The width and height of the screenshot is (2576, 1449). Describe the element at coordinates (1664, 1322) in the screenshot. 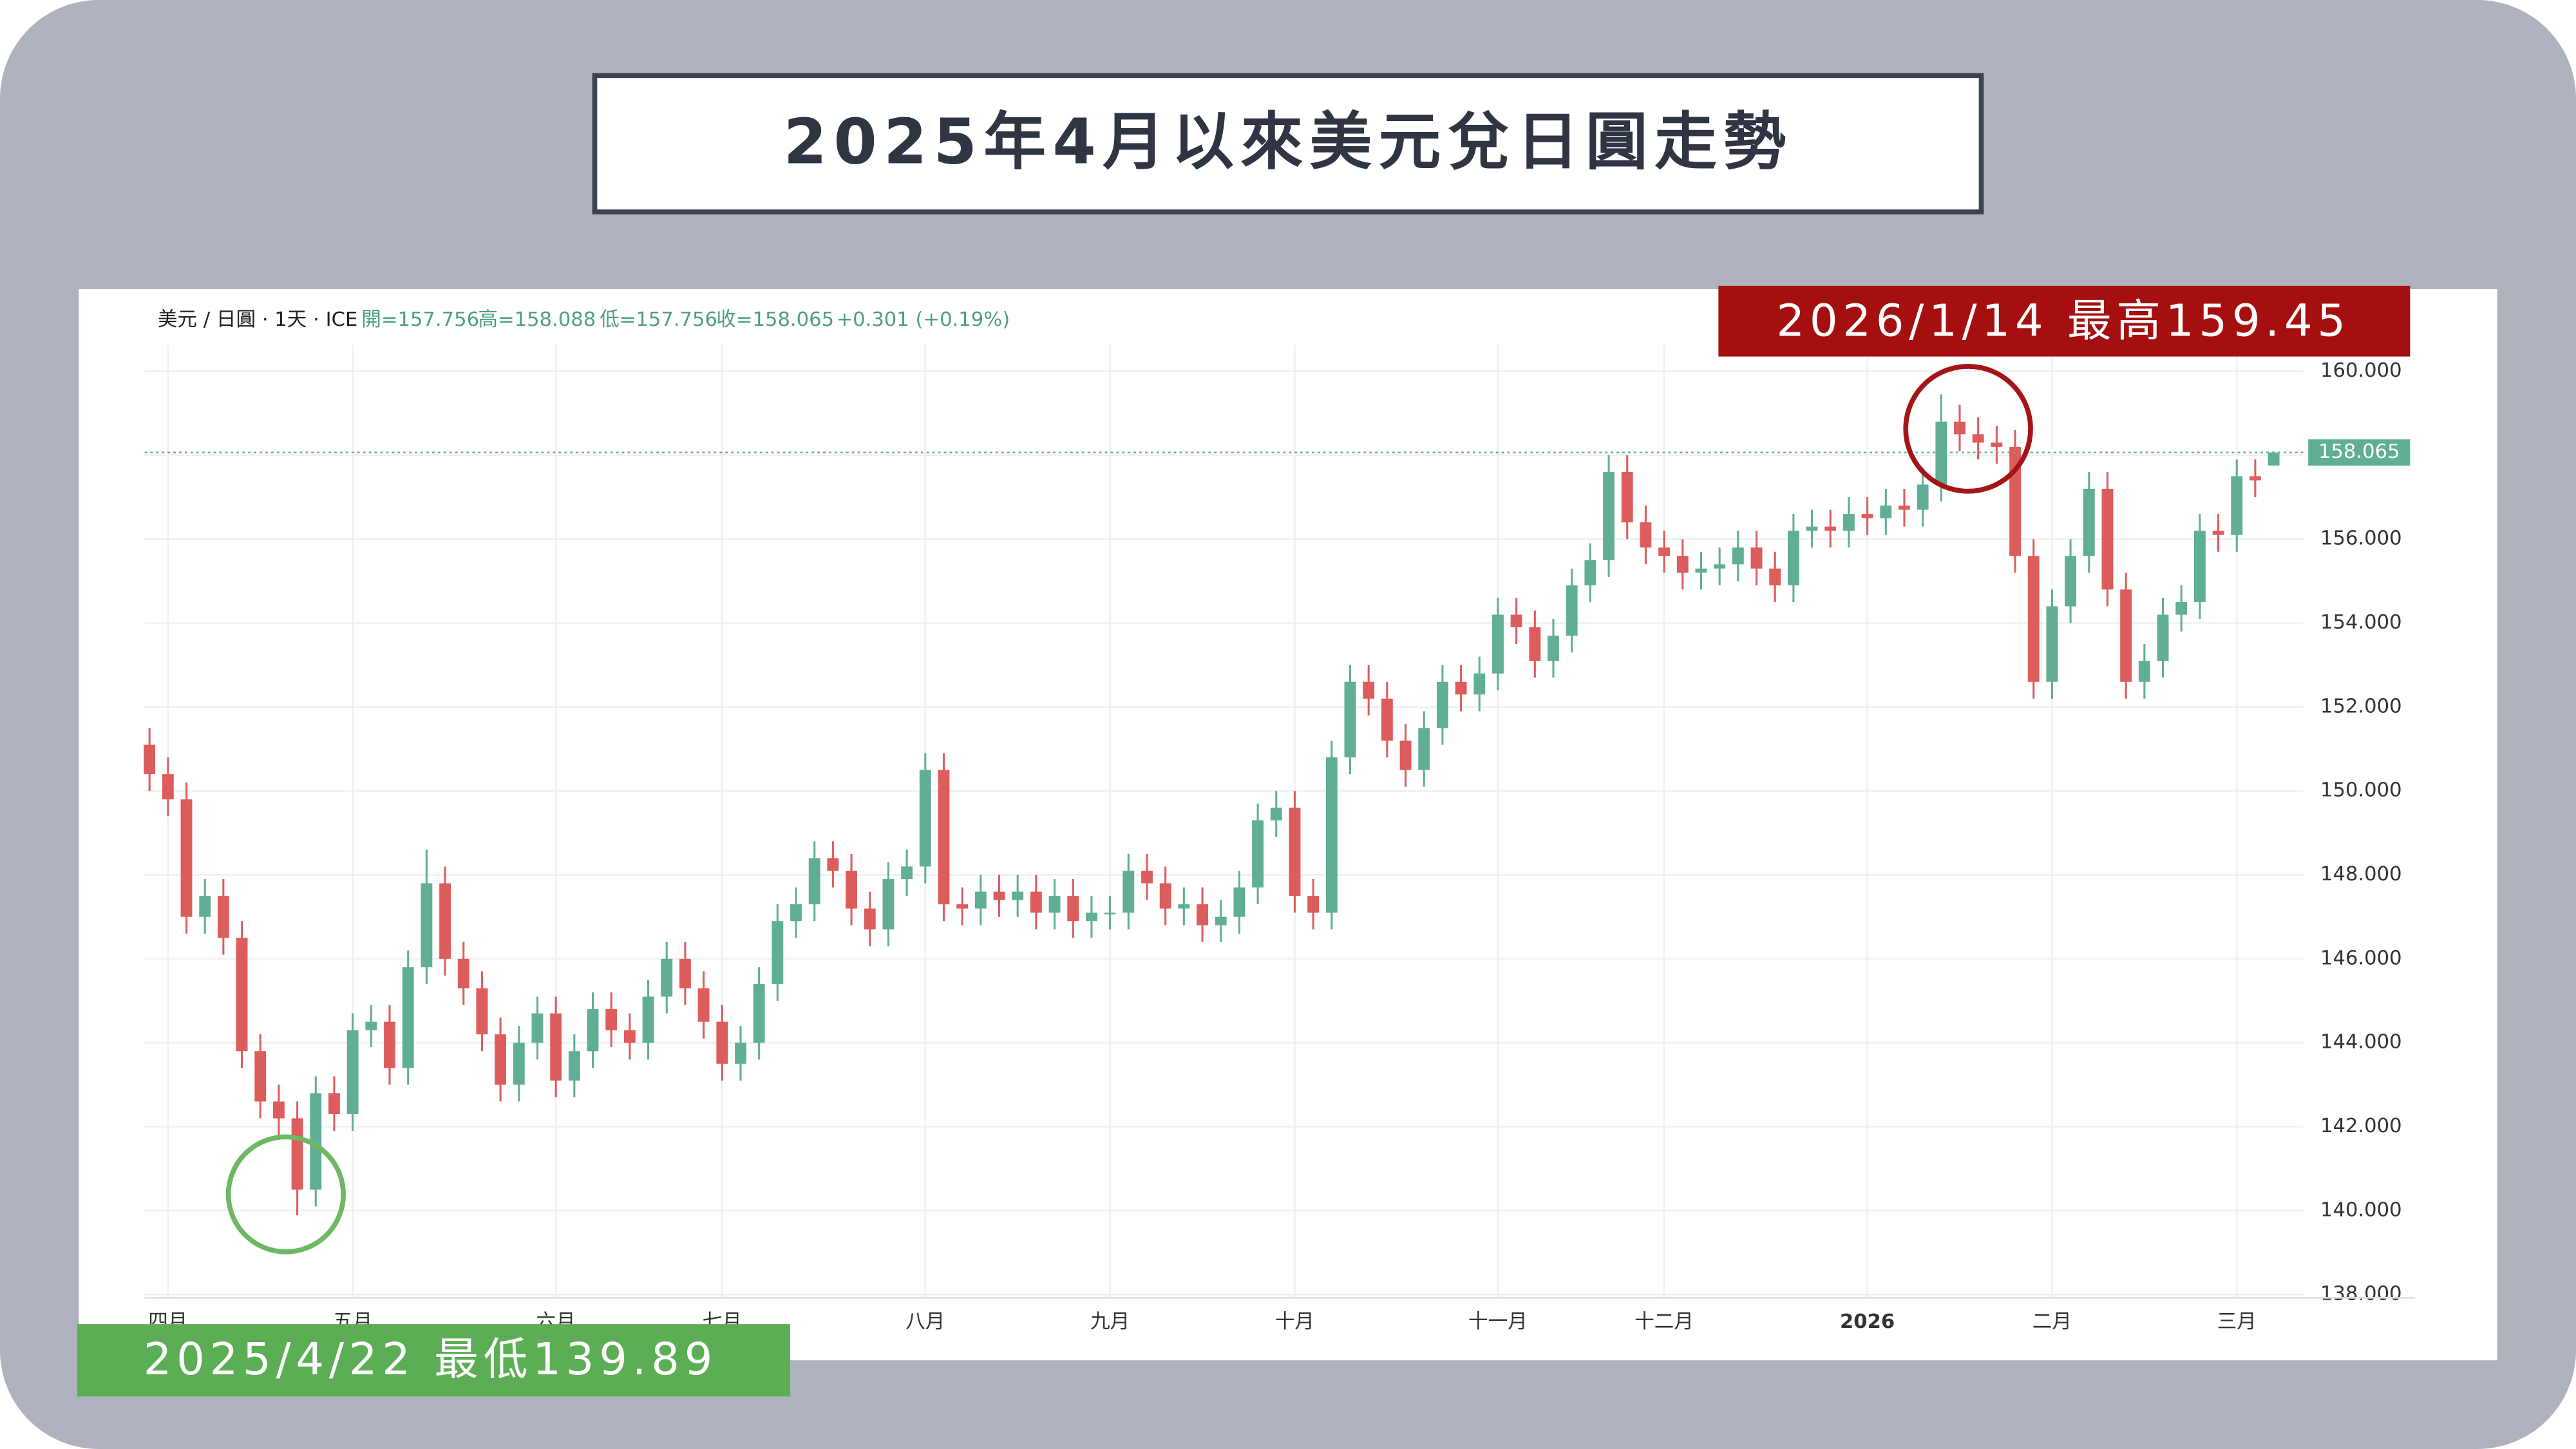

I see `x-tick-label: 十二月` at that location.